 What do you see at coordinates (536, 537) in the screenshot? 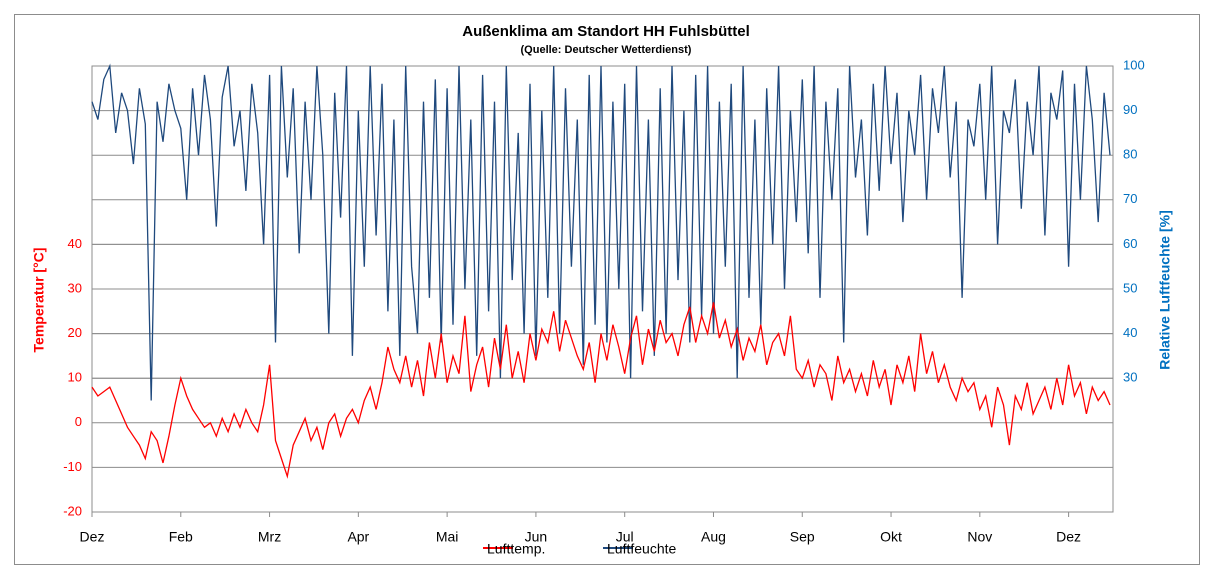
I see `x-tick-label: Jun` at bounding box center [536, 537].